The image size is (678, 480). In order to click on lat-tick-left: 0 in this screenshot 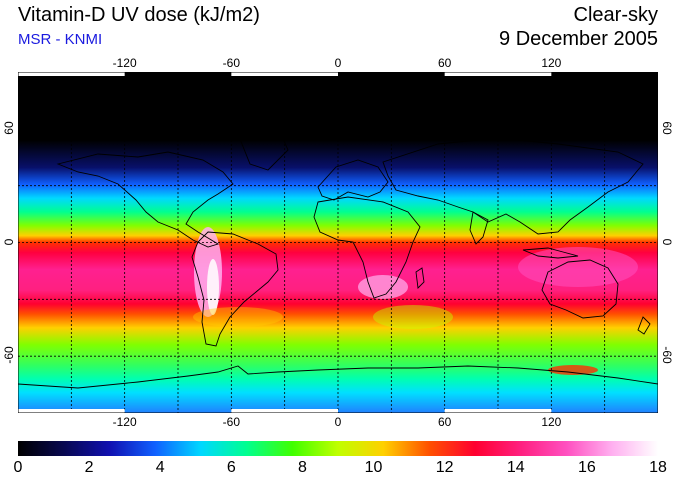, I will do `click(9, 241)`.